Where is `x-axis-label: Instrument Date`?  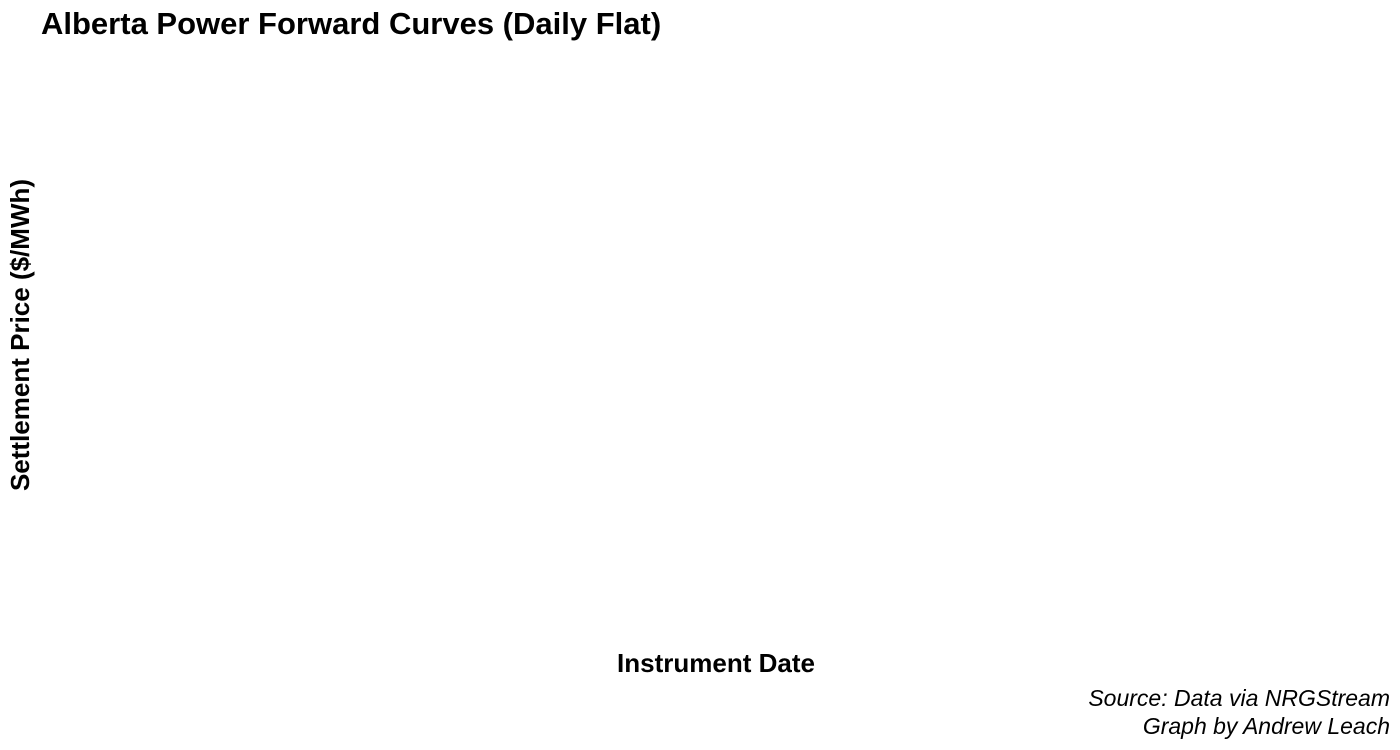
x-axis-label: Instrument Date is located at coordinates (716, 663).